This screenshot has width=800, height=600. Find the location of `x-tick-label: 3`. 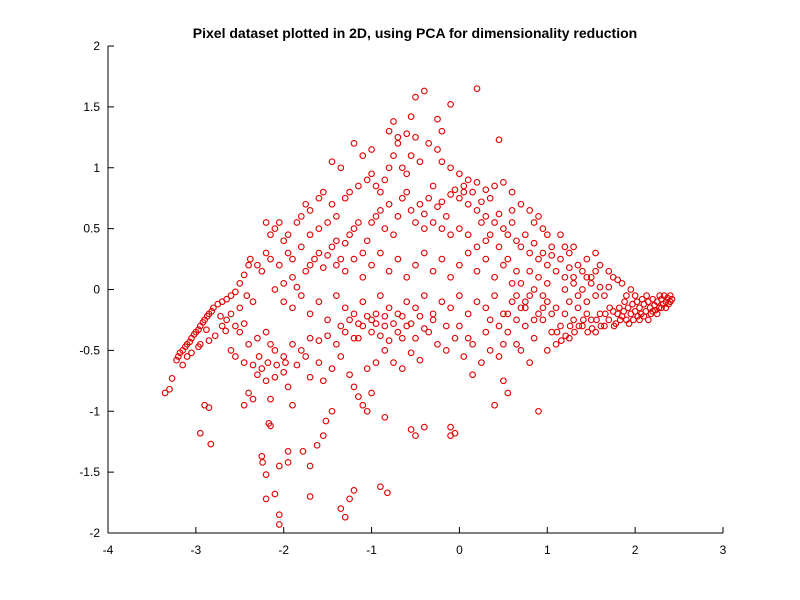

x-tick-label: 3 is located at coordinates (723, 550).